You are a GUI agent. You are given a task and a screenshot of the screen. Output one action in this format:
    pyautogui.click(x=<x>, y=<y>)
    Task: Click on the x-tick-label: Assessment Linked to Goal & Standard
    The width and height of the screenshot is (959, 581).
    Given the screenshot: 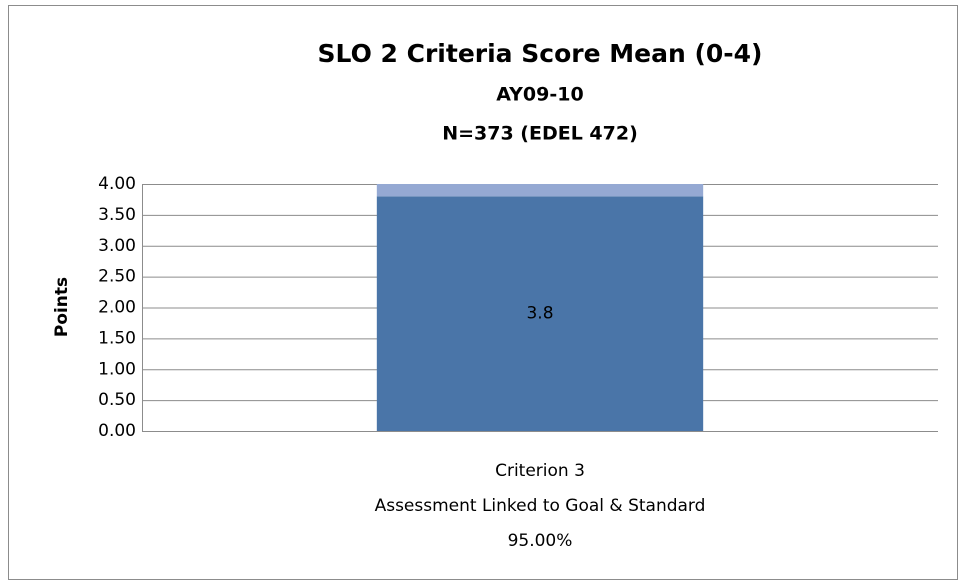 What is the action you would take?
    pyautogui.click(x=540, y=506)
    